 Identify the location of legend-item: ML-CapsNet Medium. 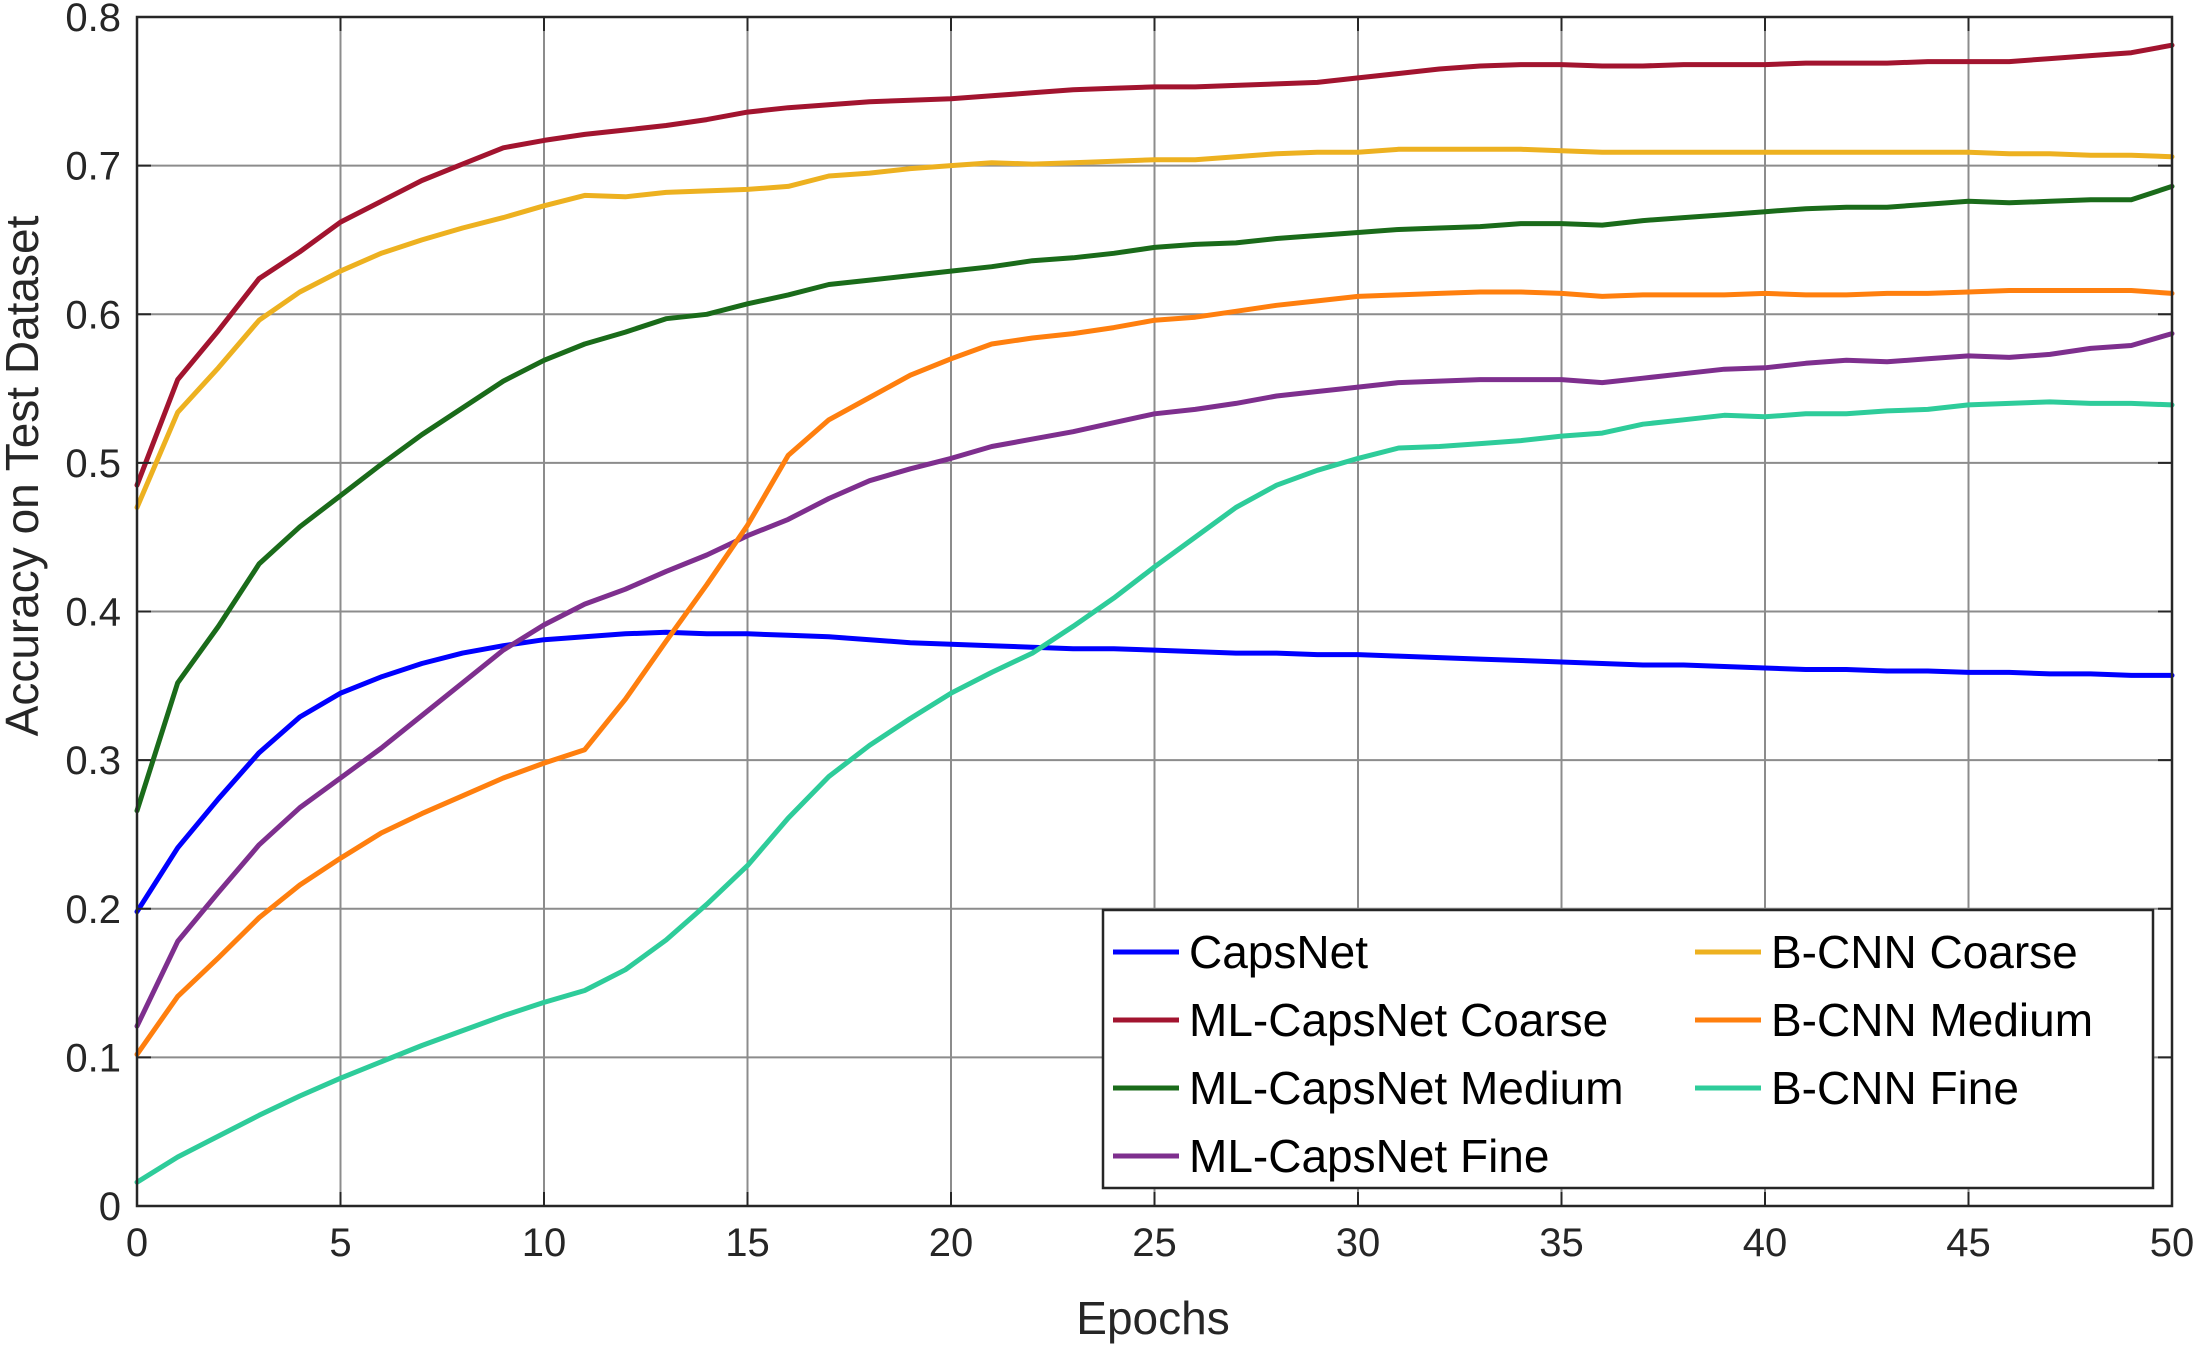
(1368, 1088).